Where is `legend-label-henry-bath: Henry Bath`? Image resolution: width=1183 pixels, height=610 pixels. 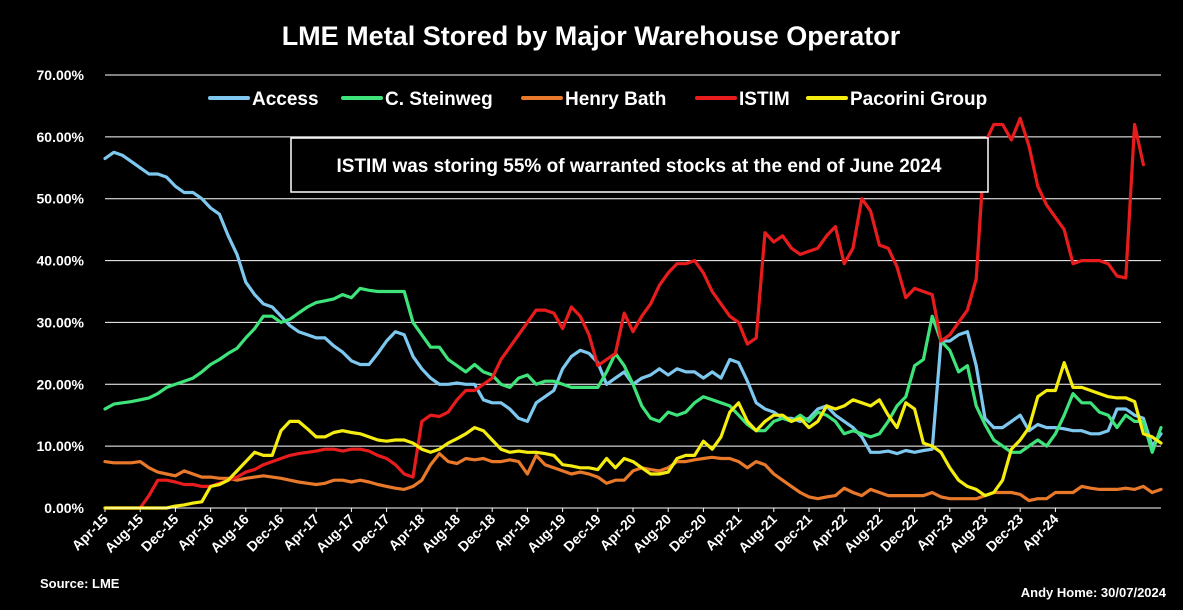
legend-label-henry-bath: Henry Bath is located at coordinates (615, 99).